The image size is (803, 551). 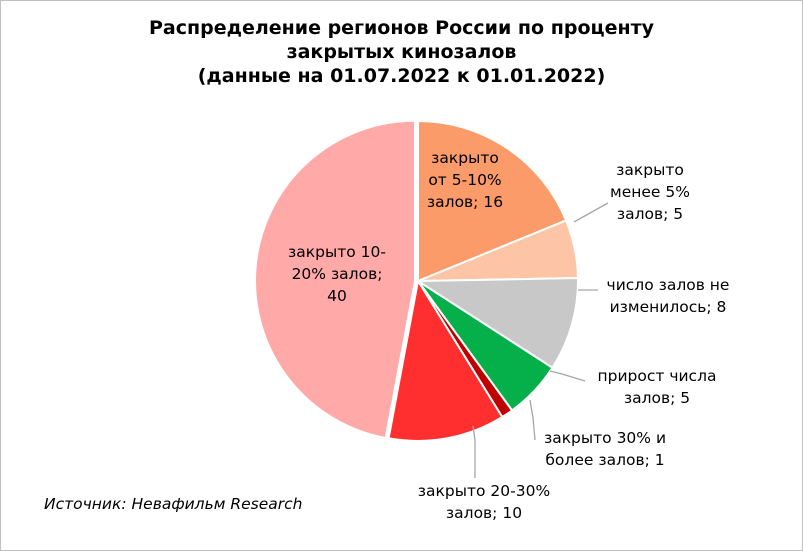 I want to click on slice-label-1-line-1: закрыто, so click(x=465, y=158).